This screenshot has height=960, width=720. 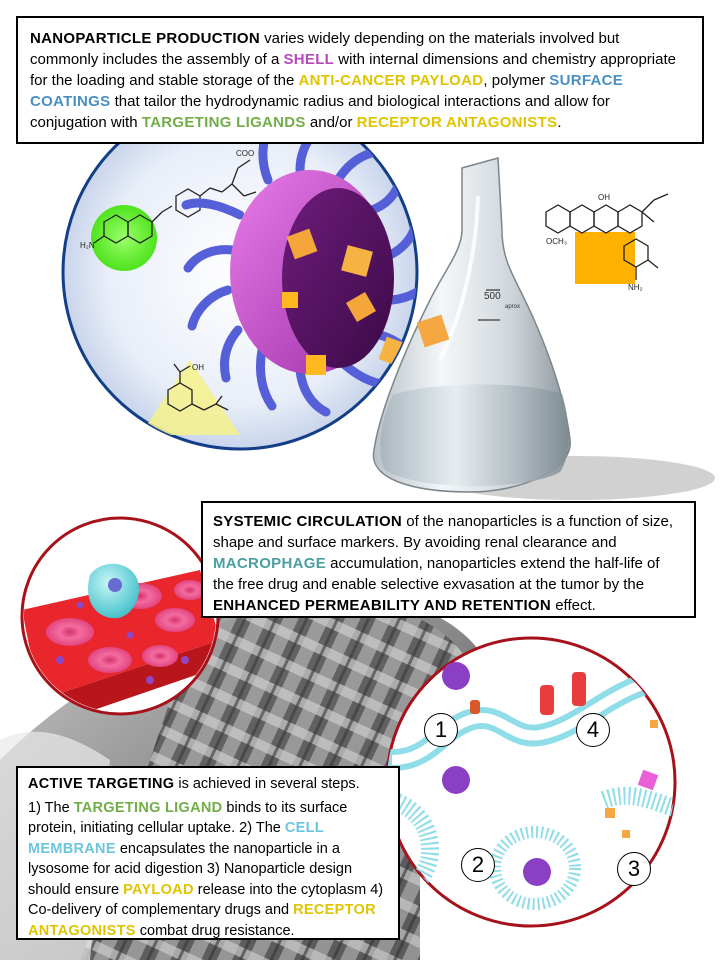 What do you see at coordinates (145, 38) in the screenshot?
I see `keyword-nanoparticle-production: NANOPARTICLE PRODUCTION` at bounding box center [145, 38].